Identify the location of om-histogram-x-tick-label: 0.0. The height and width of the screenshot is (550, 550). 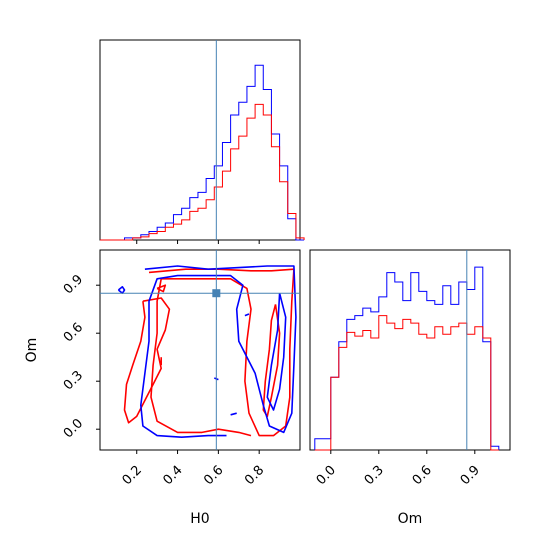
(326, 475).